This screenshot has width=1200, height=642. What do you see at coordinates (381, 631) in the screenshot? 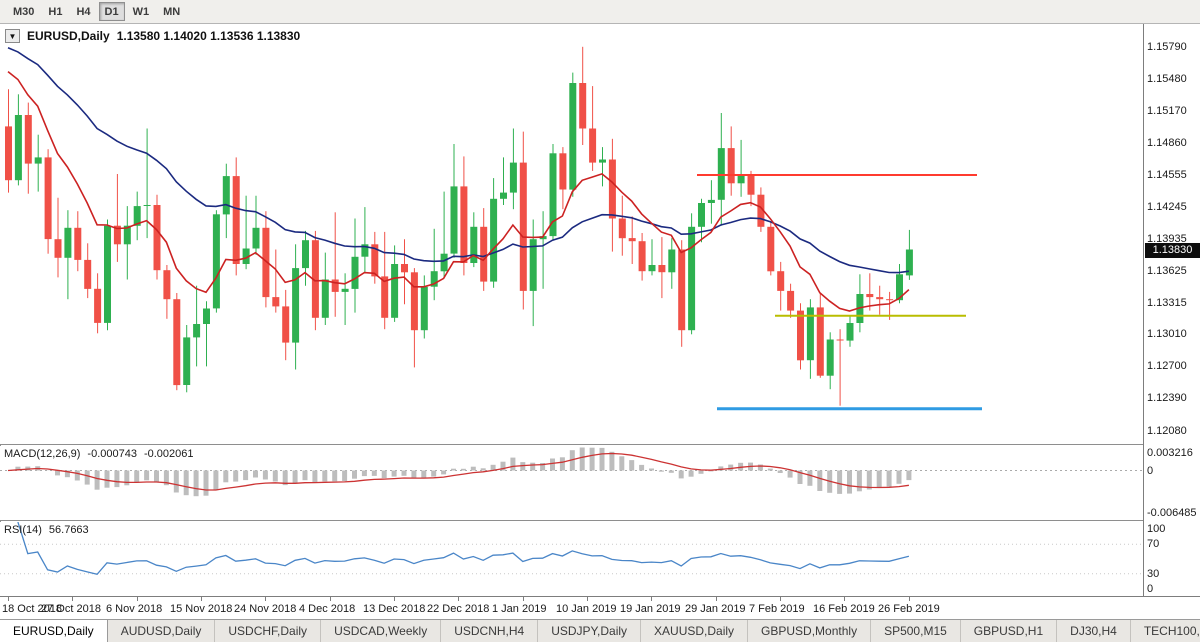
I see `chart-tab: USDCAD,Weekly` at bounding box center [381, 631].